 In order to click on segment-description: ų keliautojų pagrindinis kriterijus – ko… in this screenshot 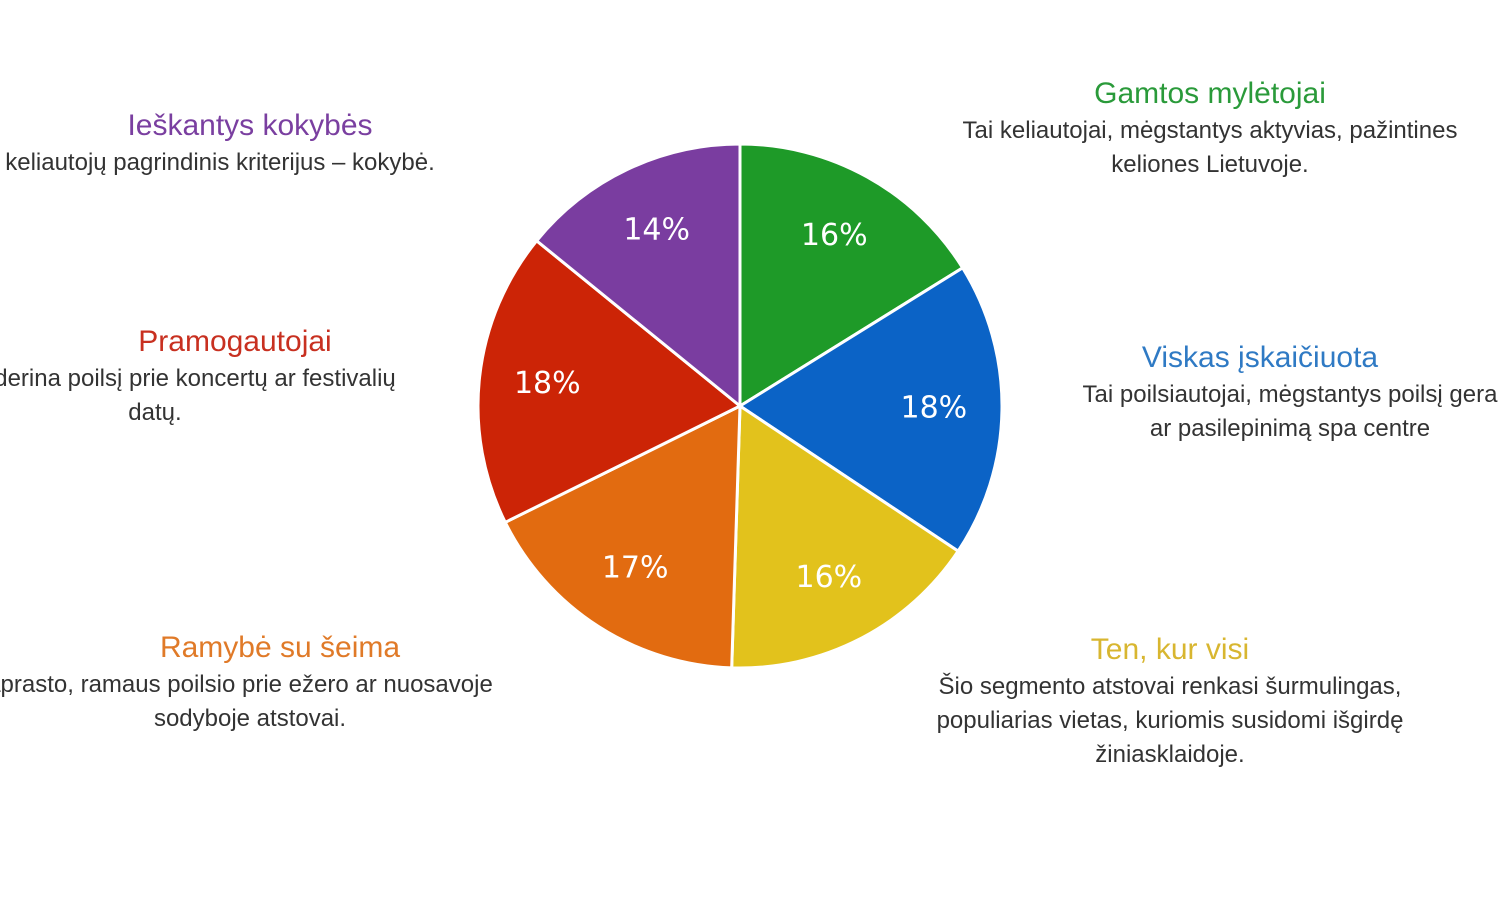, I will do `click(250, 163)`.